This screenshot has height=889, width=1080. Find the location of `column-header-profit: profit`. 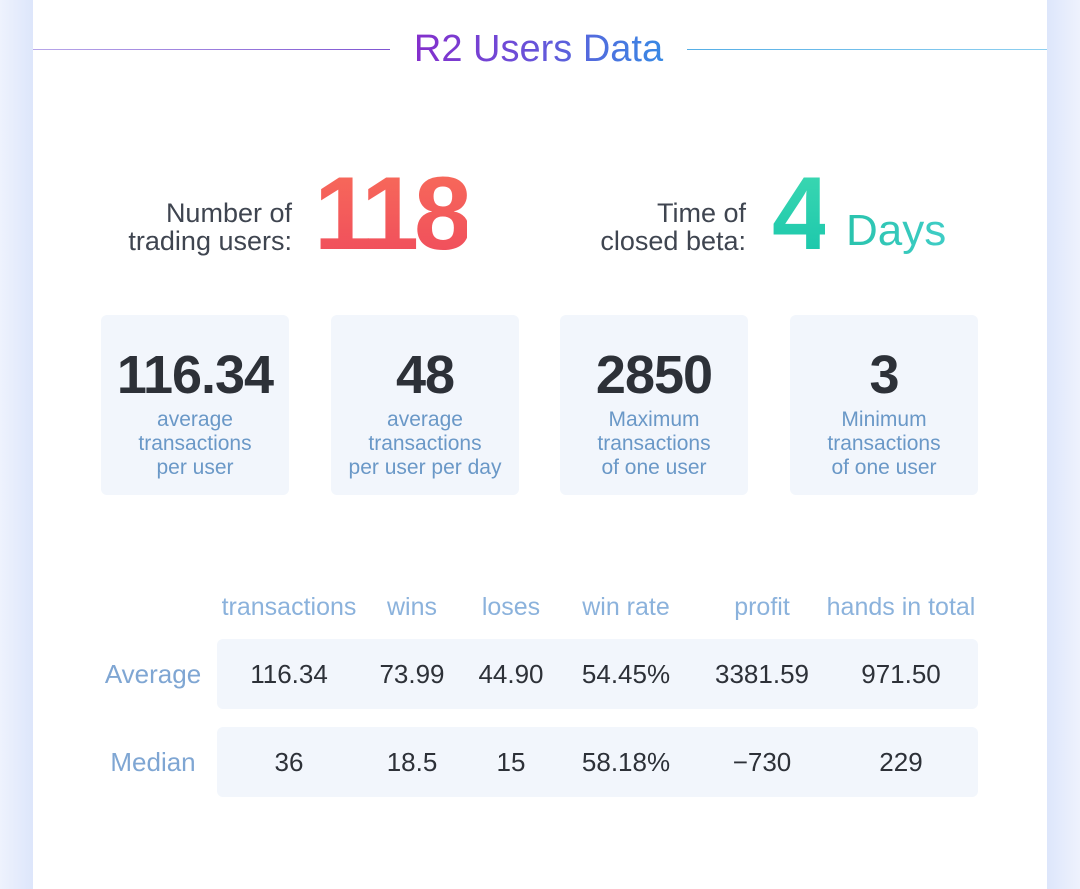

column-header-profit: profit is located at coordinates (762, 607).